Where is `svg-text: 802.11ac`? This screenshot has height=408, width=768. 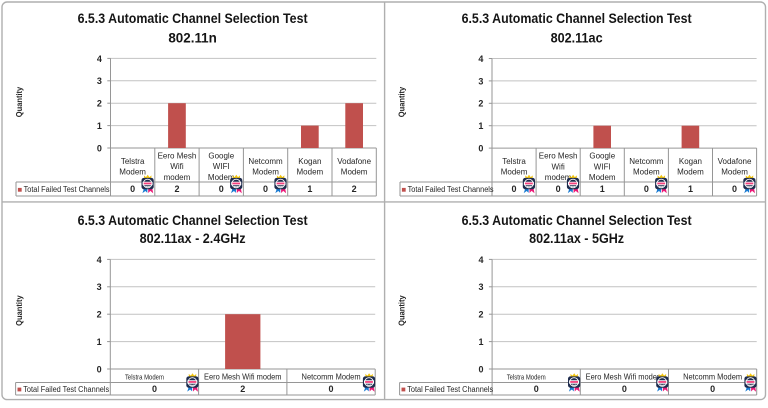 svg-text: 802.11ac is located at coordinates (577, 37).